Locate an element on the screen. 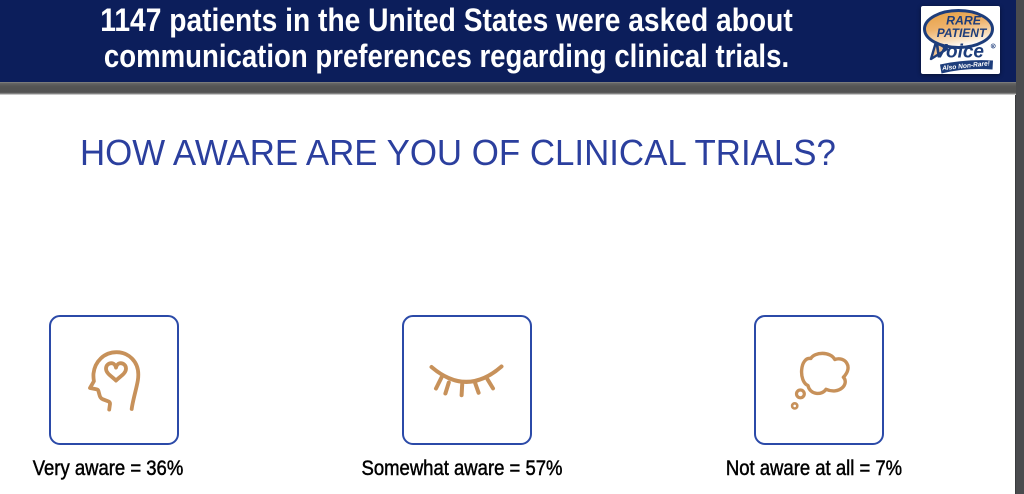 The image size is (1024, 494). svg-text: RARE is located at coordinates (964, 21).